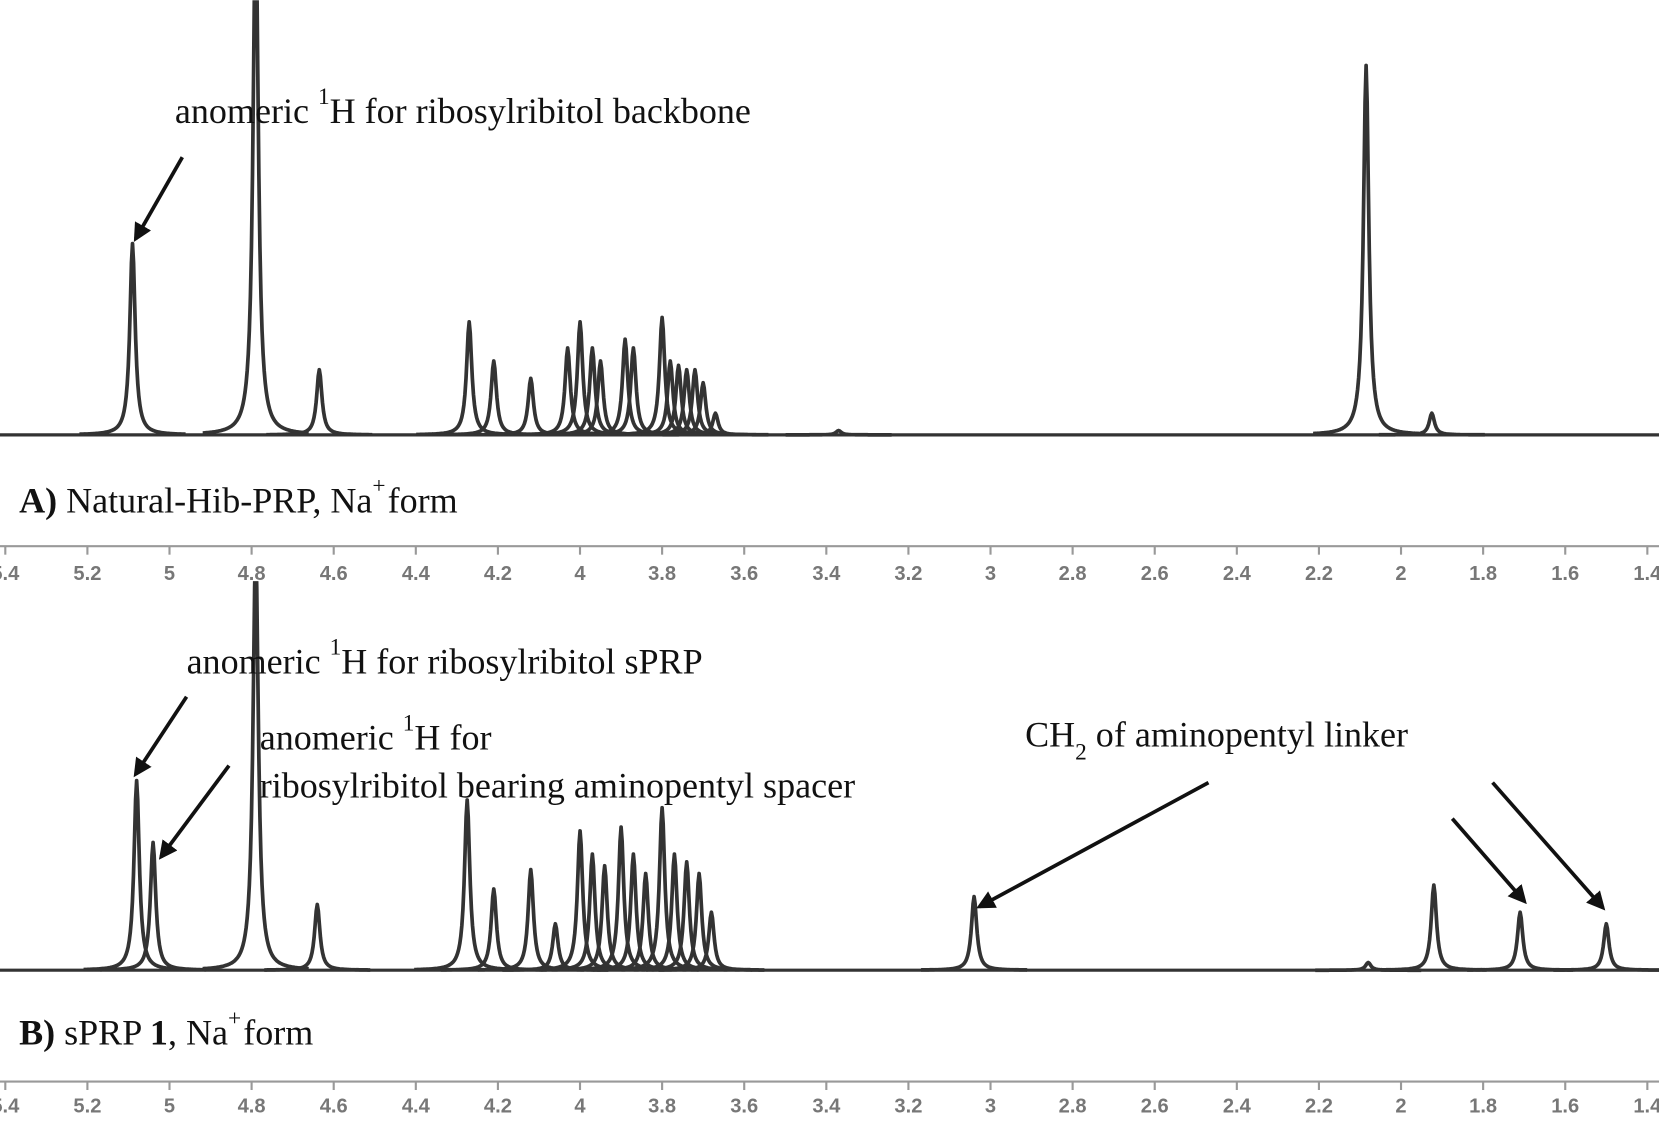 Image resolution: width=1659 pixels, height=1121 pixels. I want to click on annotation: anomeric 1H for ribosylribitol backbone, so click(463, 107).